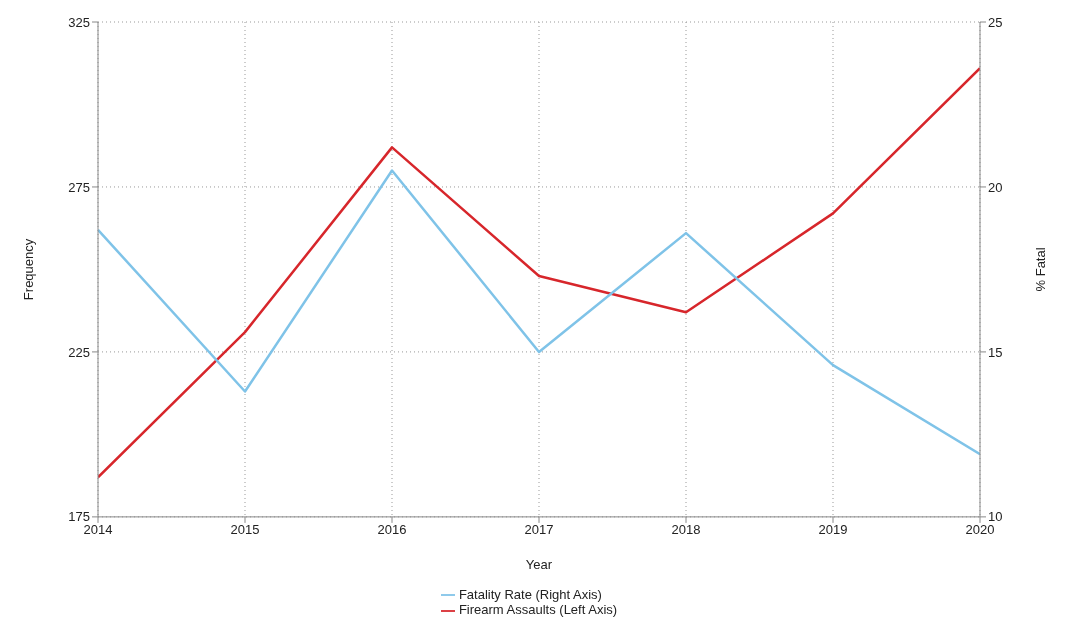 The image size is (1068, 638). Describe the element at coordinates (79, 352) in the screenshot. I see `y-tick-label: 225` at that location.